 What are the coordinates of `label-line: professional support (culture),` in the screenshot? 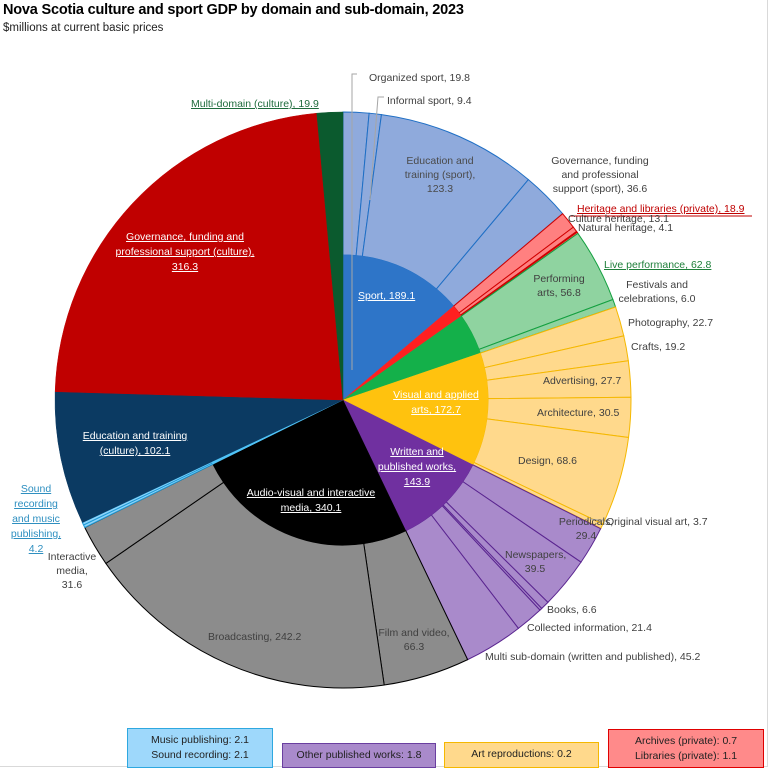 It's located at (185, 252).